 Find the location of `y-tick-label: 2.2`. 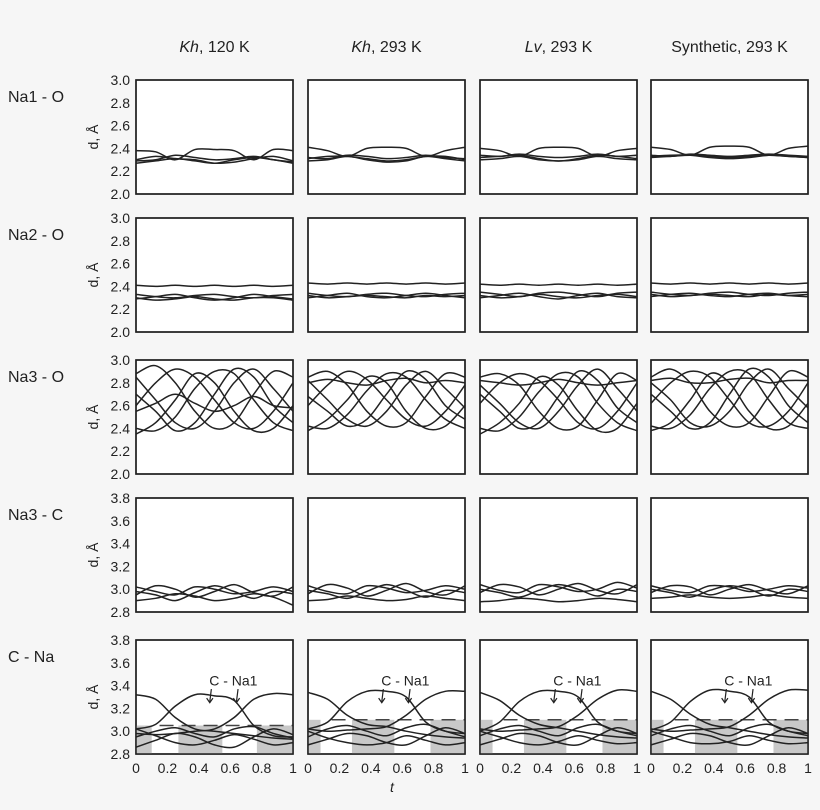

y-tick-label: 2.2 is located at coordinates (121, 171).